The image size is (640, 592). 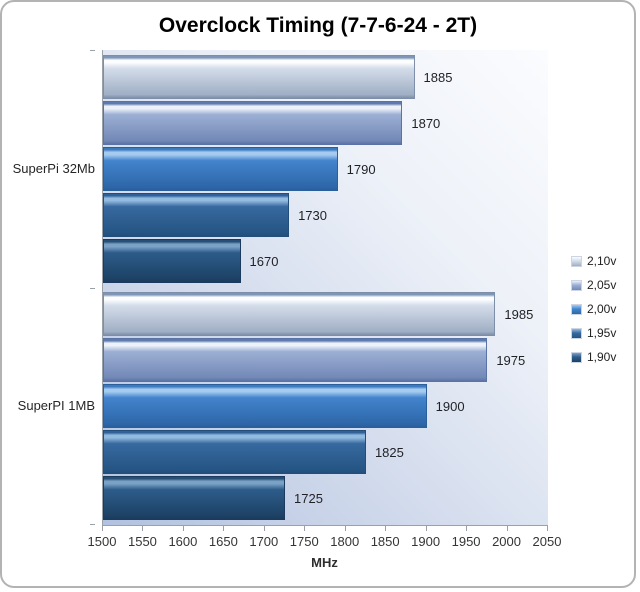 What do you see at coordinates (511, 361) in the screenshot?
I see `bar-value-label: 1975` at bounding box center [511, 361].